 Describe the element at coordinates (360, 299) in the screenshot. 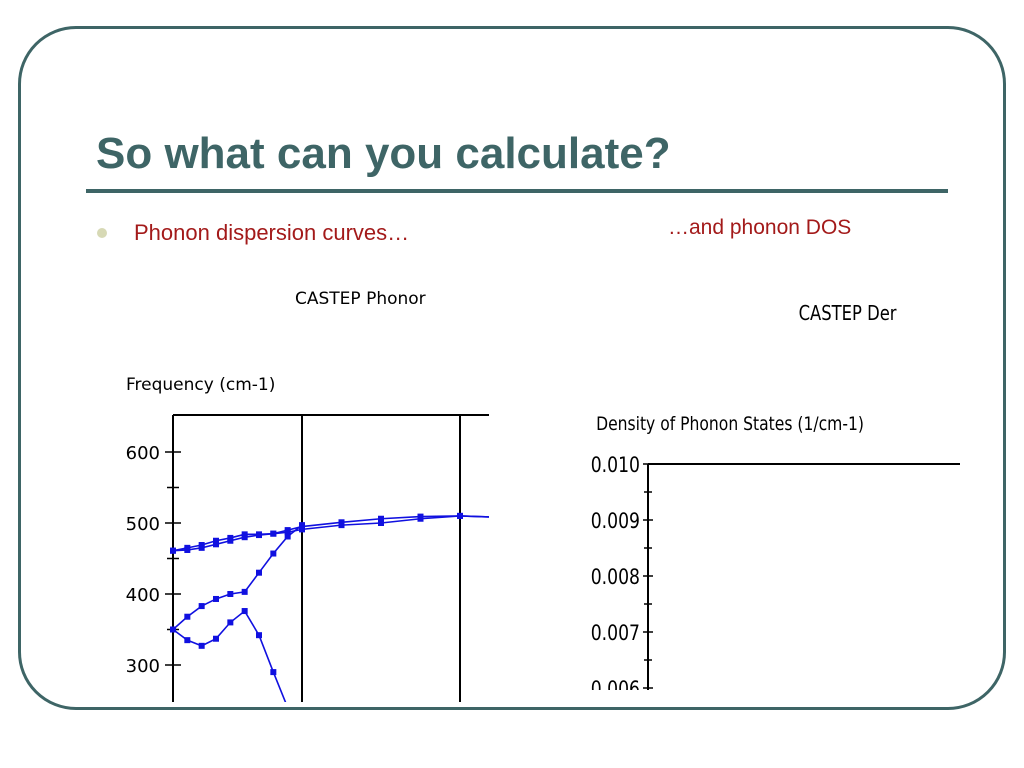

I see `dispersion-chart-title: CASTEP Phonor` at that location.